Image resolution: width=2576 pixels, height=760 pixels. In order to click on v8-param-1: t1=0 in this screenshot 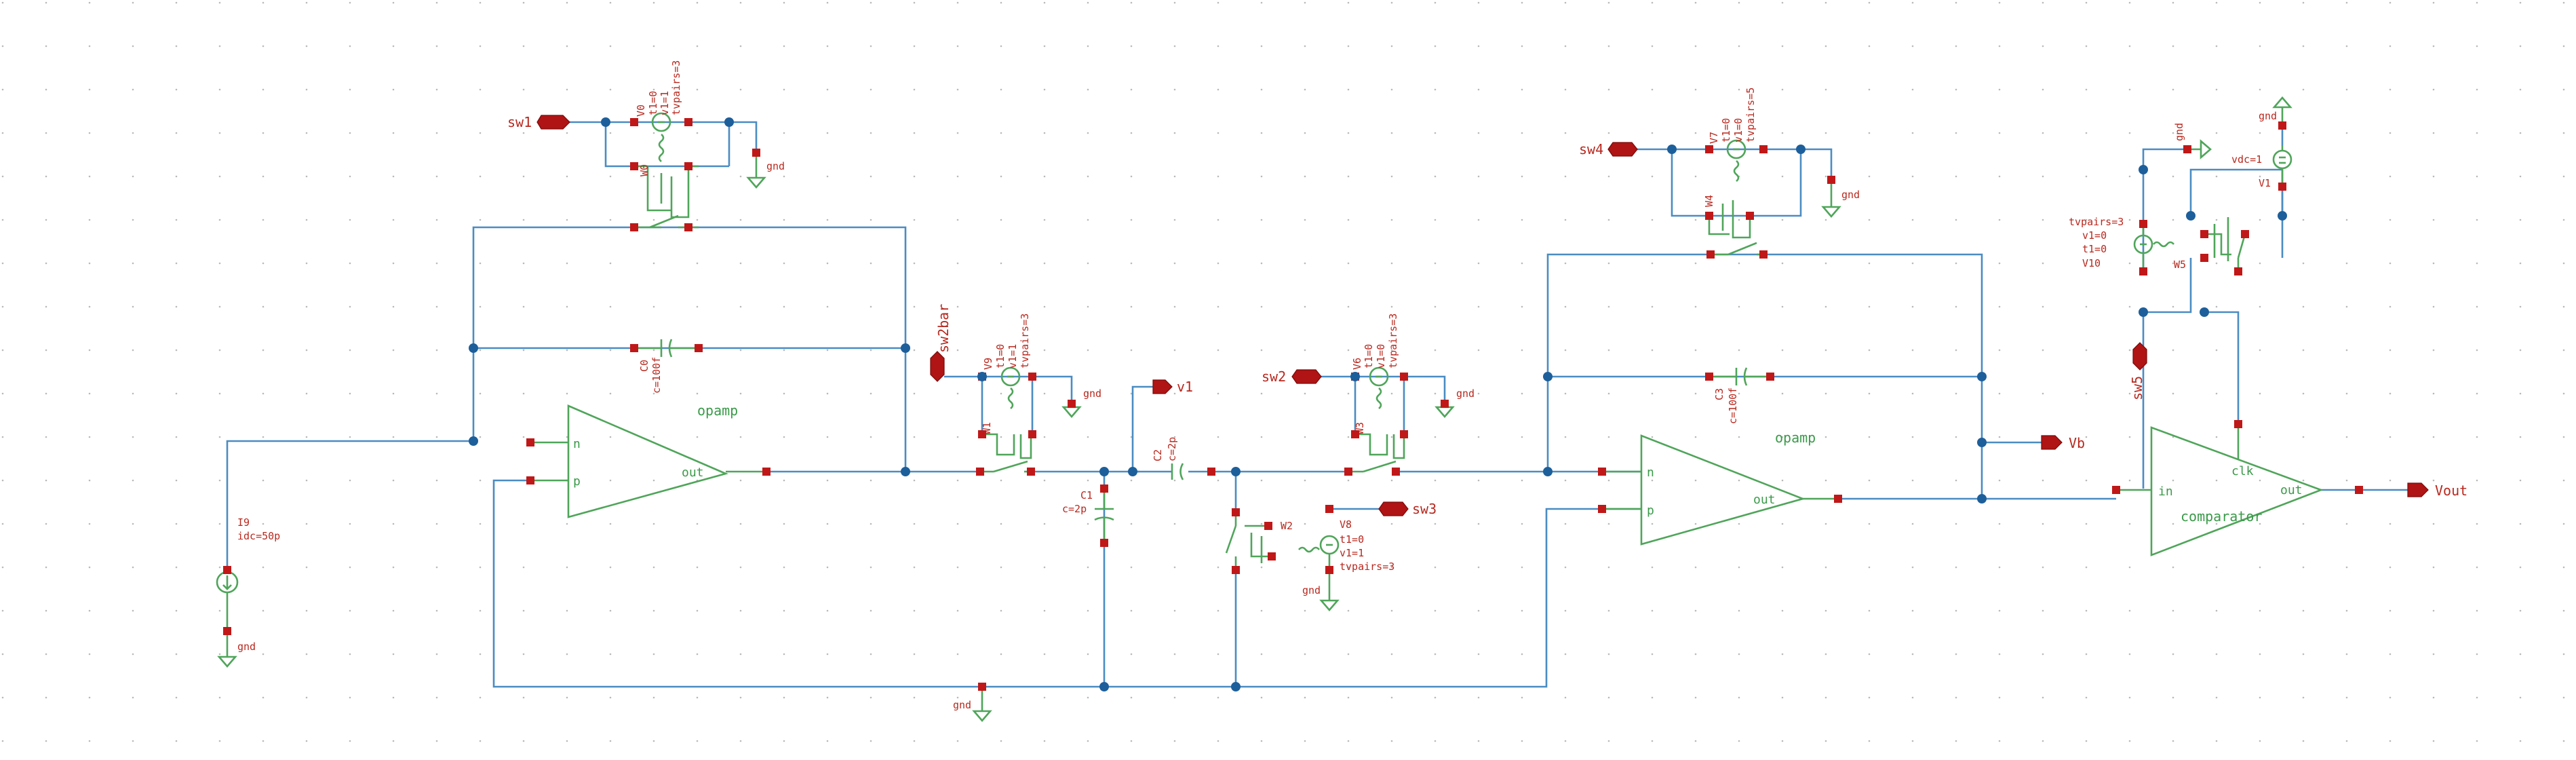, I will do `click(1352, 539)`.